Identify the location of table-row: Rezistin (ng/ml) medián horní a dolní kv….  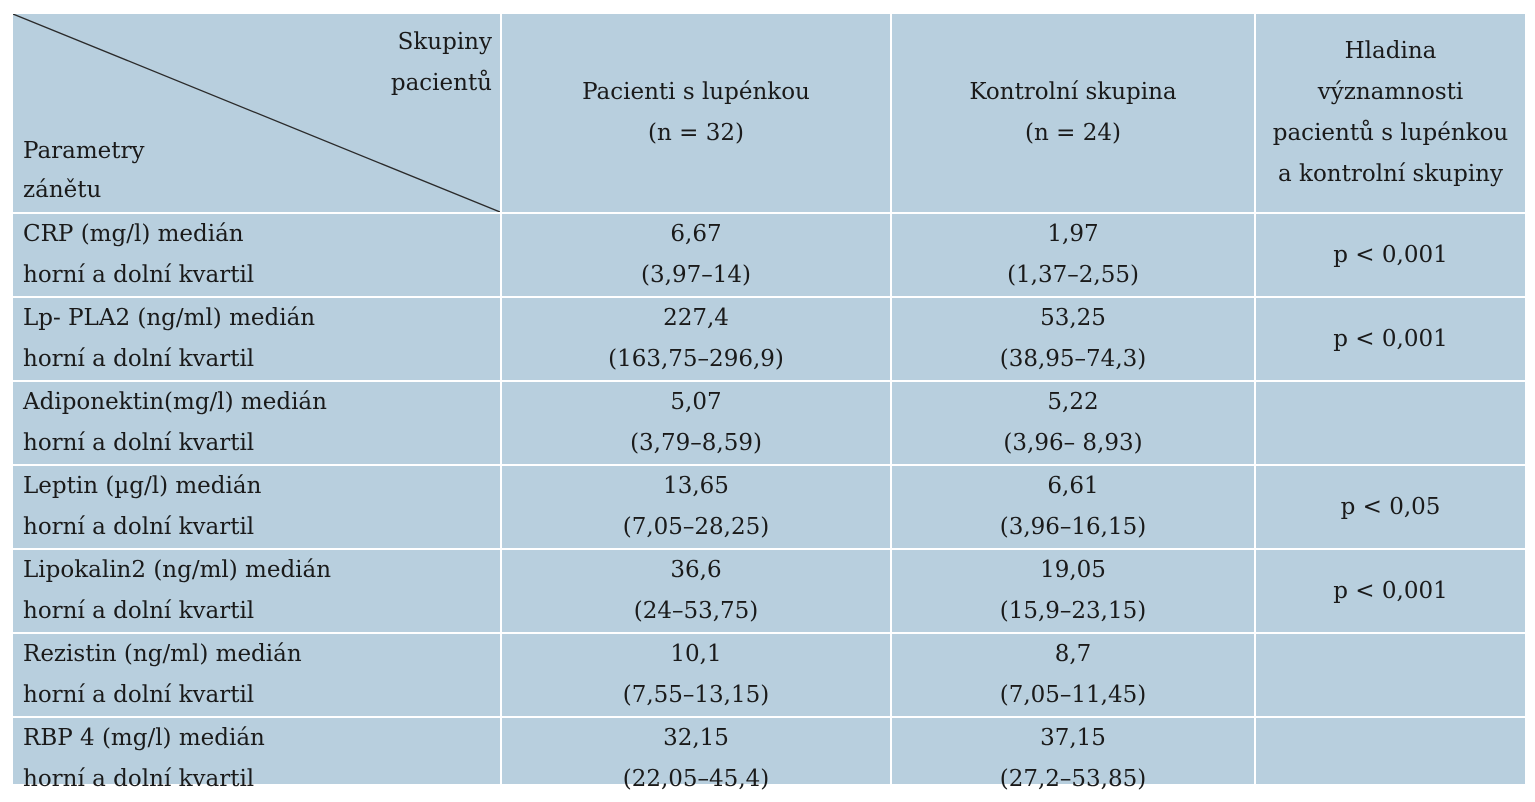
(769, 675).